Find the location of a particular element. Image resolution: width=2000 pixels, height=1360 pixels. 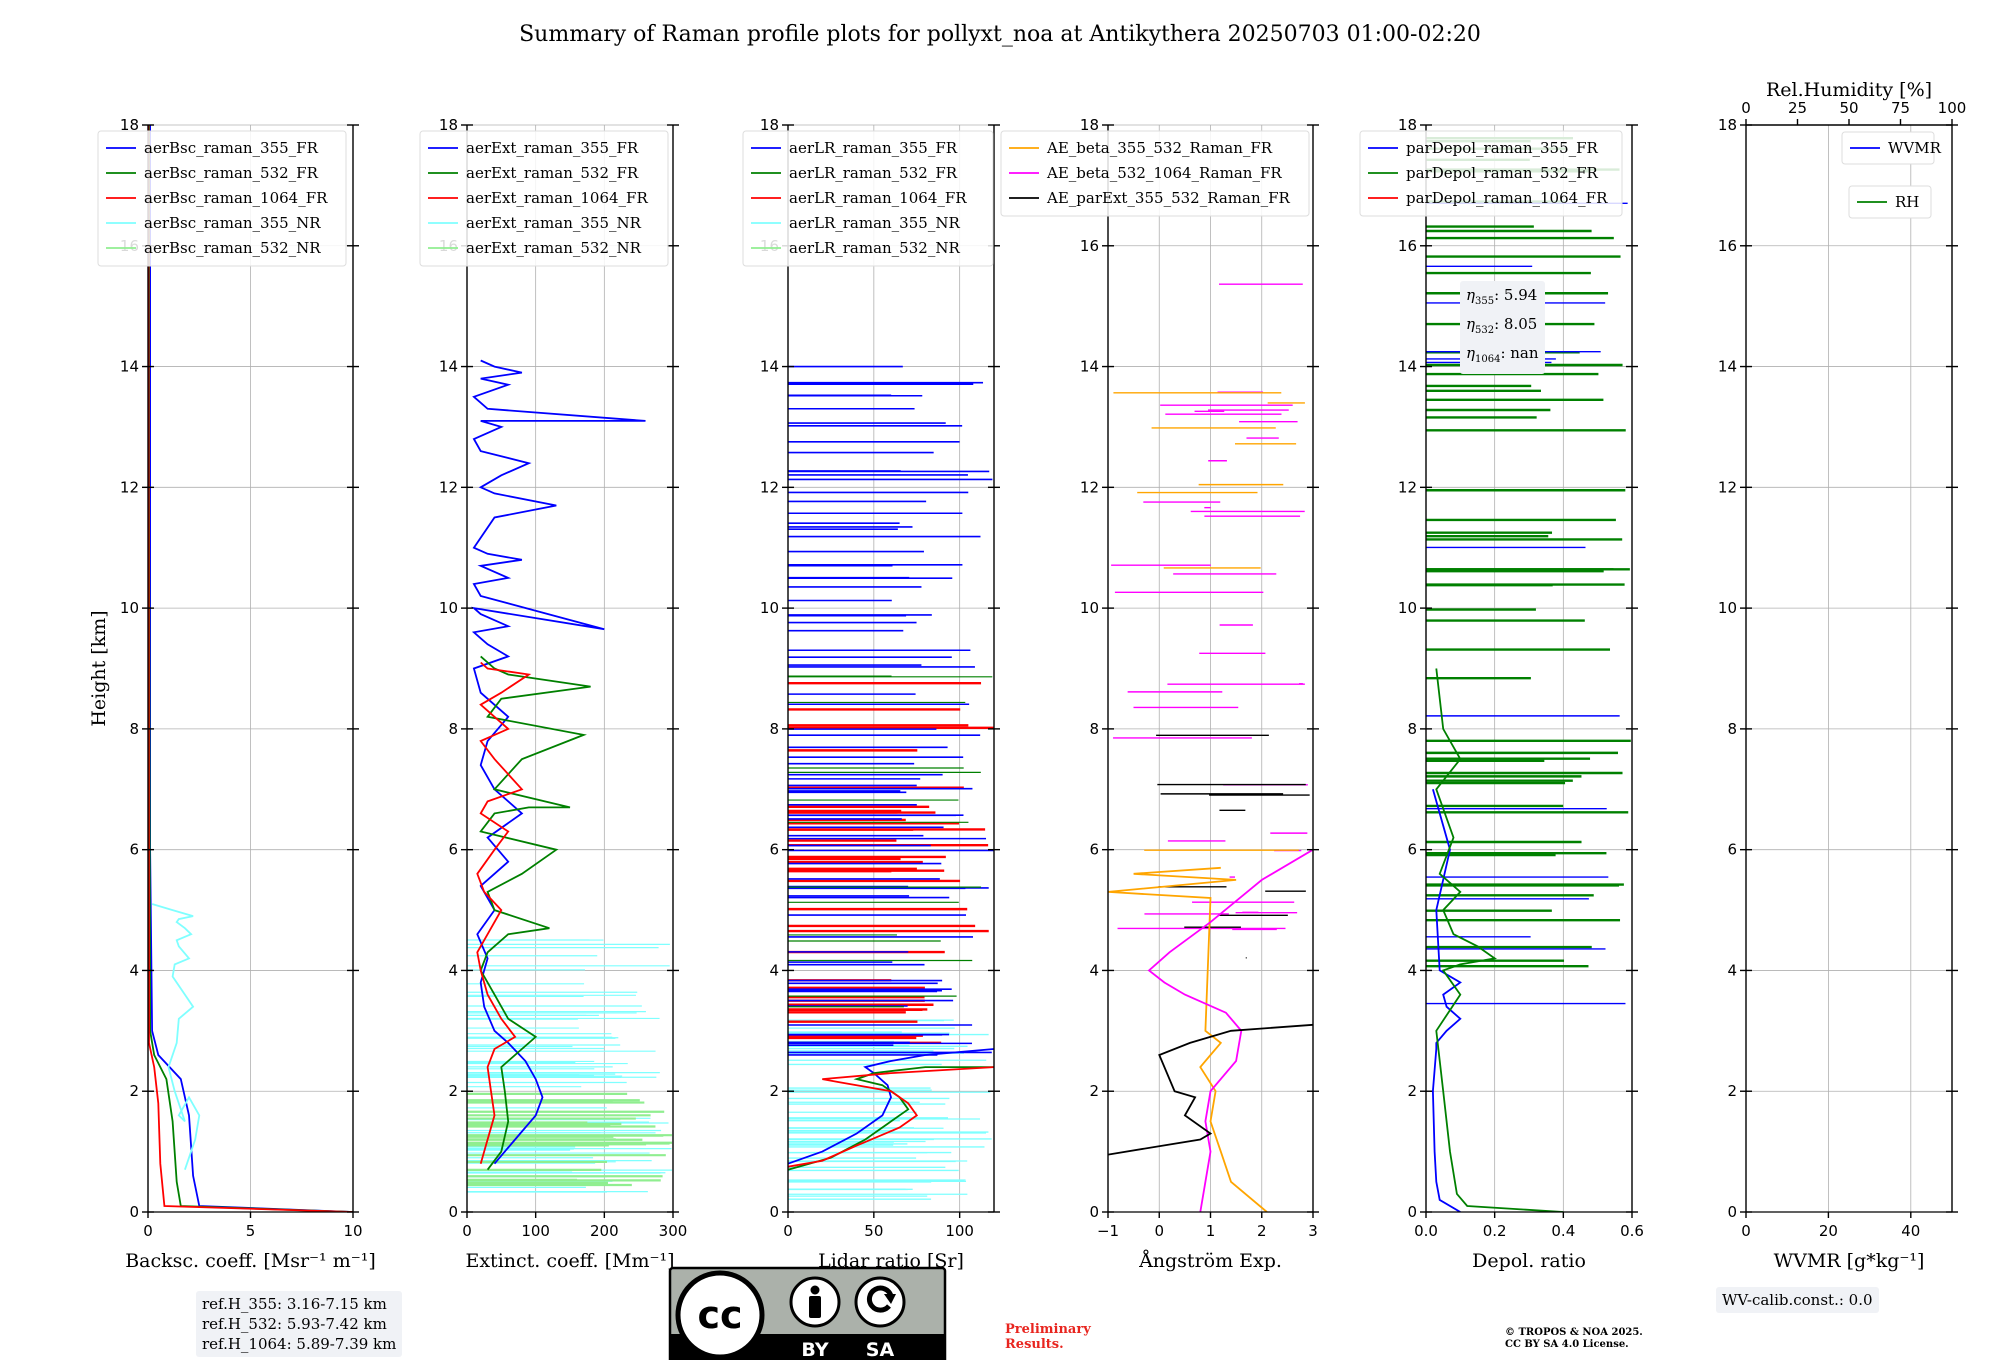

series-line-aerBsc_raman_1064_FR is located at coordinates (250, 668).